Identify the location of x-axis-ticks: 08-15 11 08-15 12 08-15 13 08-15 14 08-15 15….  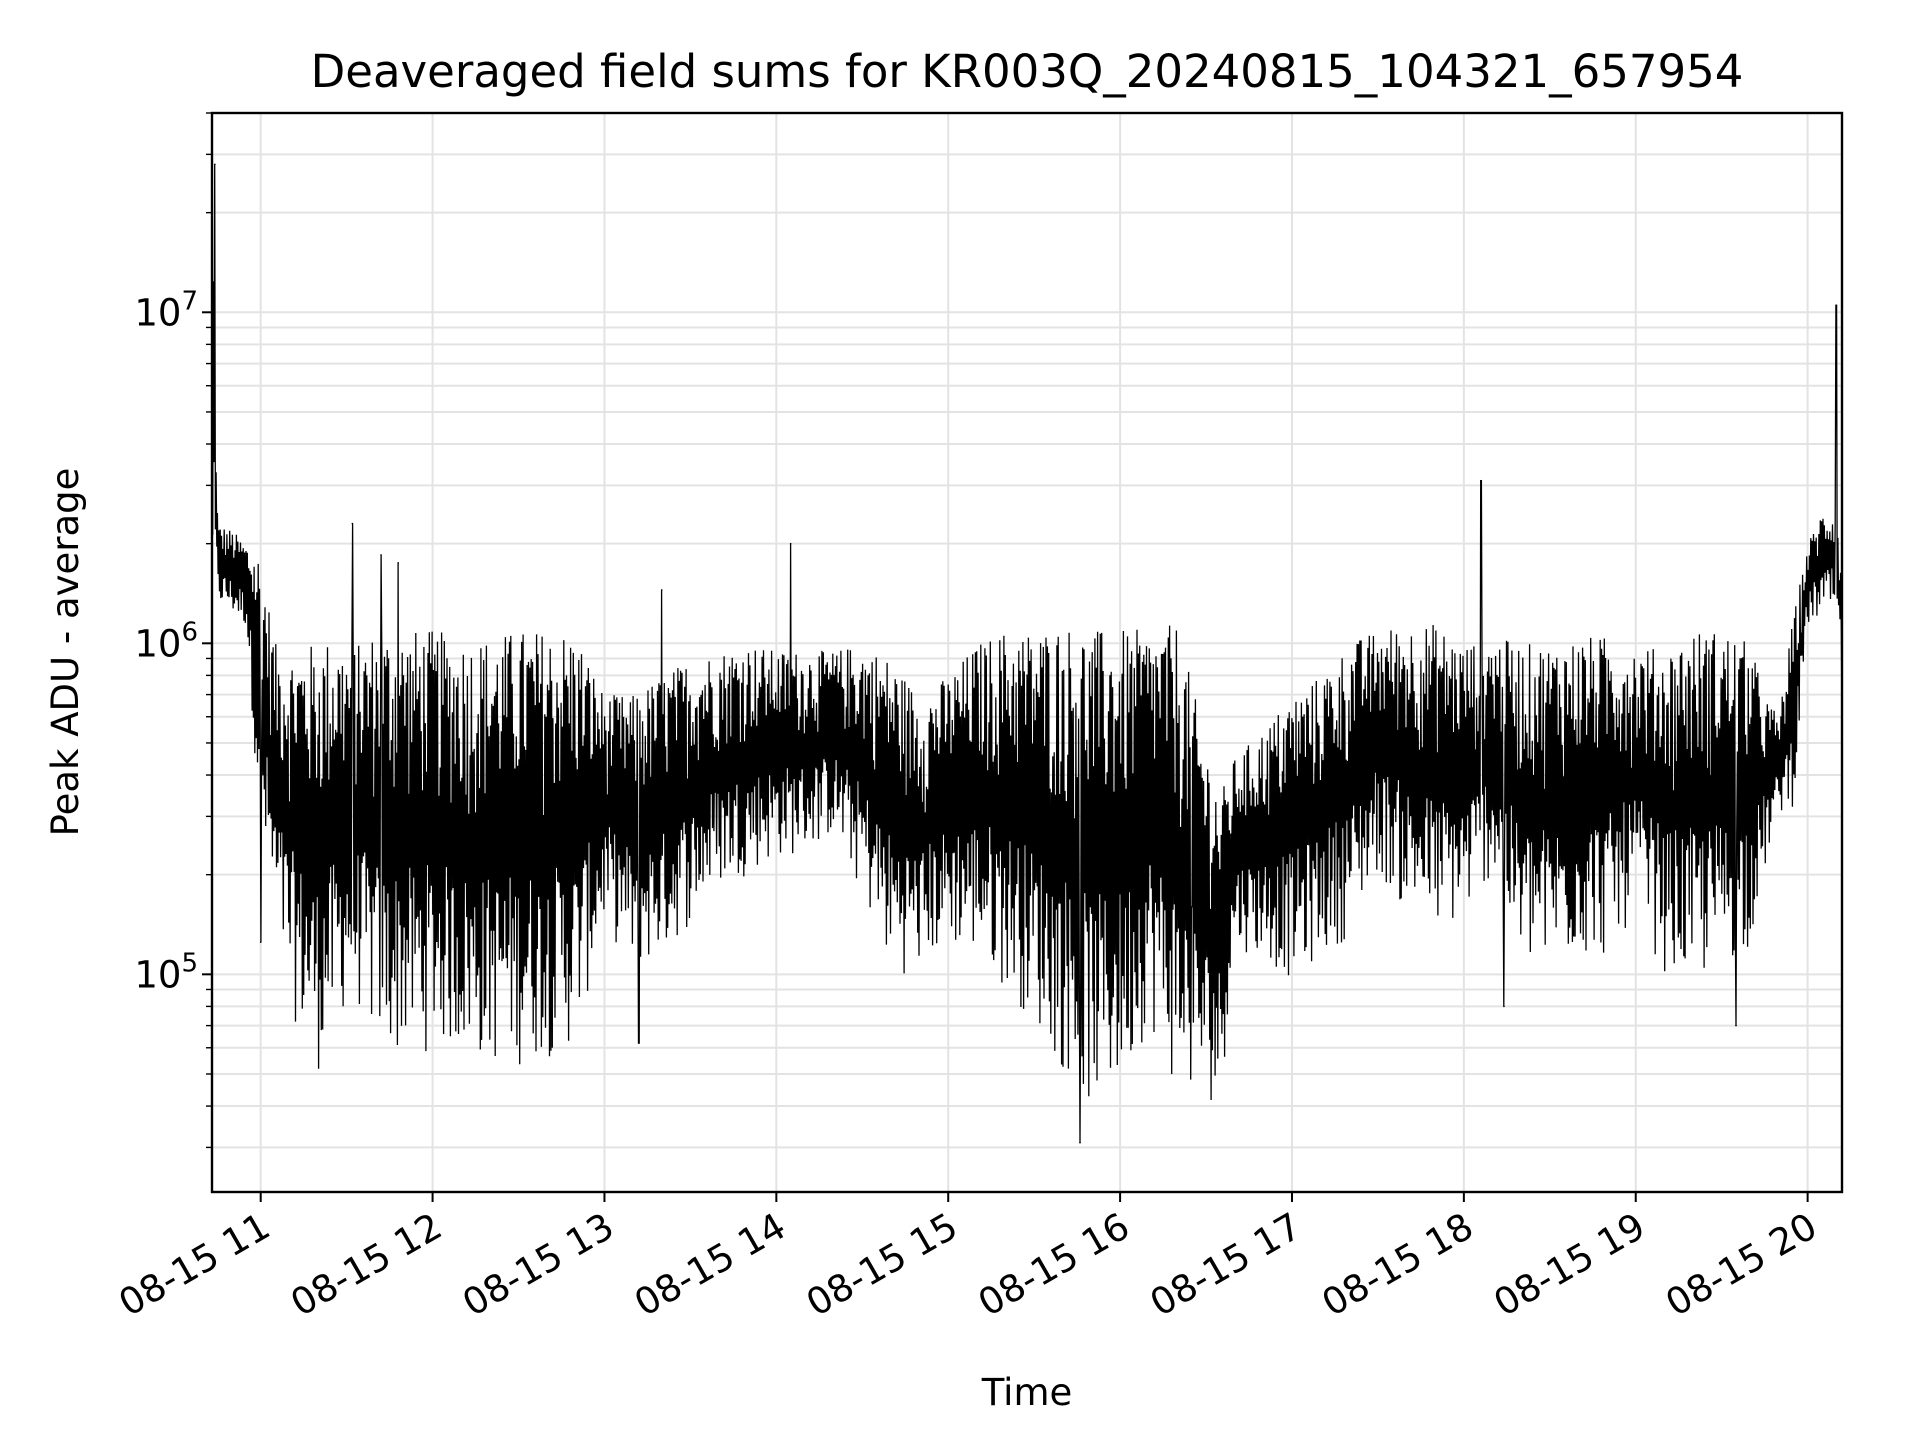
(968, 1258).